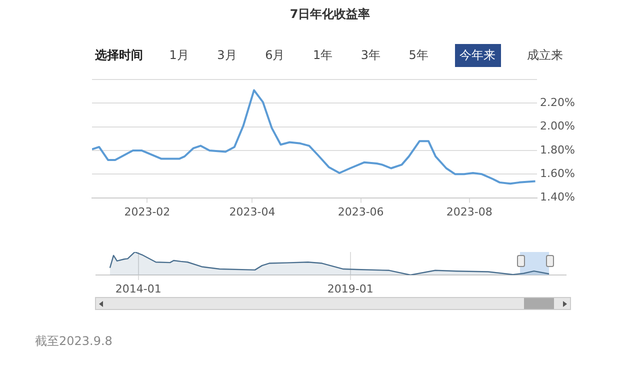 Image resolution: width=640 pixels, height=368 pixels. Describe the element at coordinates (350, 289) in the screenshot. I see `x-tick-label: 2019-01` at that location.